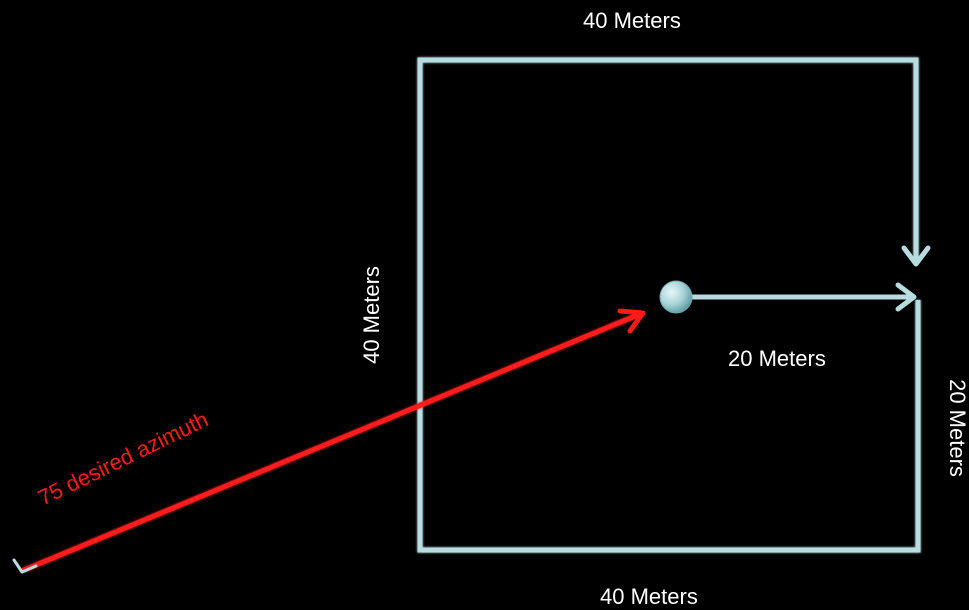 The height and width of the screenshot is (610, 969). Describe the element at coordinates (676, 297) in the screenshot. I see `position-marker` at that location.